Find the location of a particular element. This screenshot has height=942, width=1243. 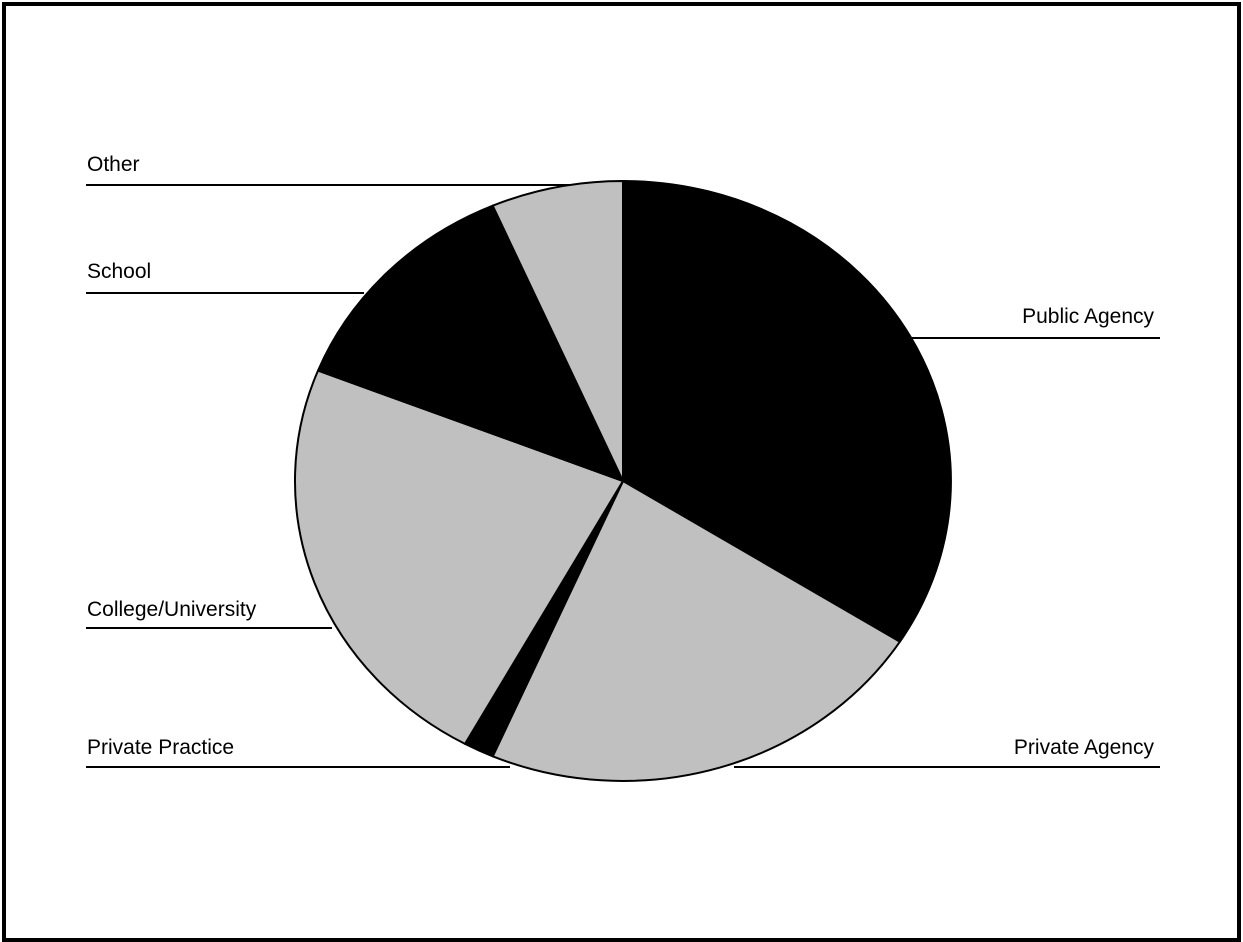

pie-slice-private-agency is located at coordinates (696, 631).